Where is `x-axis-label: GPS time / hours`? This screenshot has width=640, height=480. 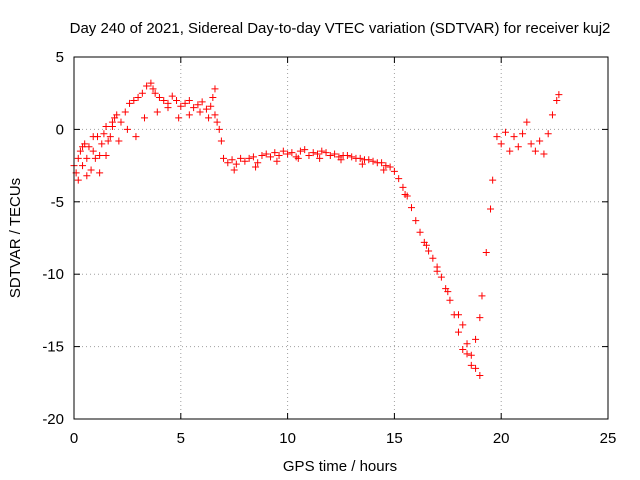 x-axis-label: GPS time / hours is located at coordinates (340, 466).